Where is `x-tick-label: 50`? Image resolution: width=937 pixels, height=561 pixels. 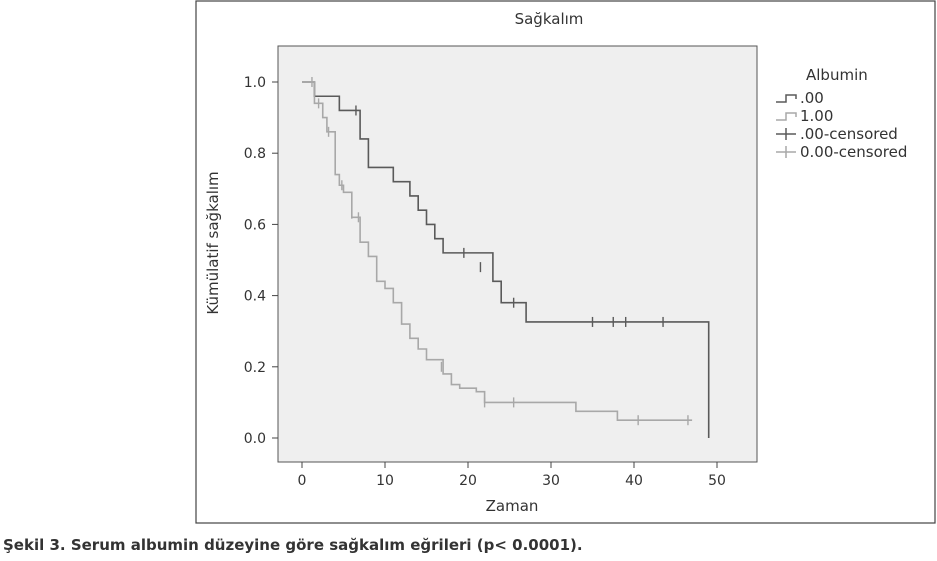 x-tick-label: 50 is located at coordinates (717, 481).